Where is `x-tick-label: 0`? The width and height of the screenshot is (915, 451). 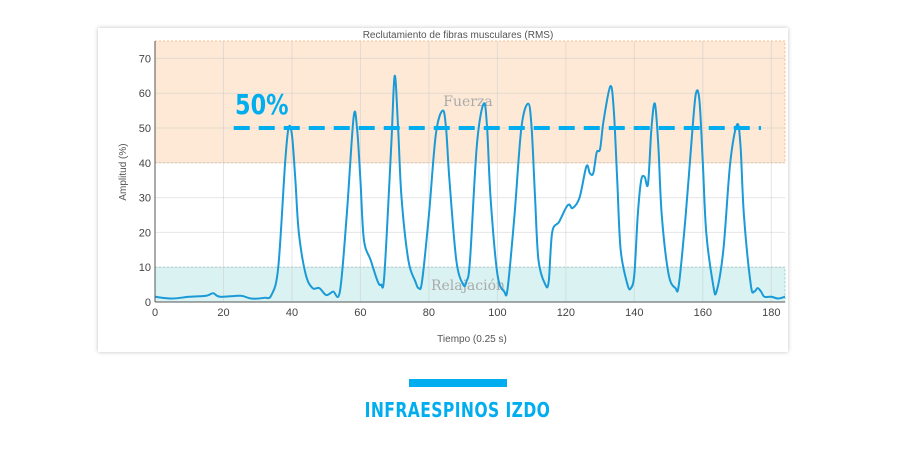
x-tick-label: 0 is located at coordinates (155, 313).